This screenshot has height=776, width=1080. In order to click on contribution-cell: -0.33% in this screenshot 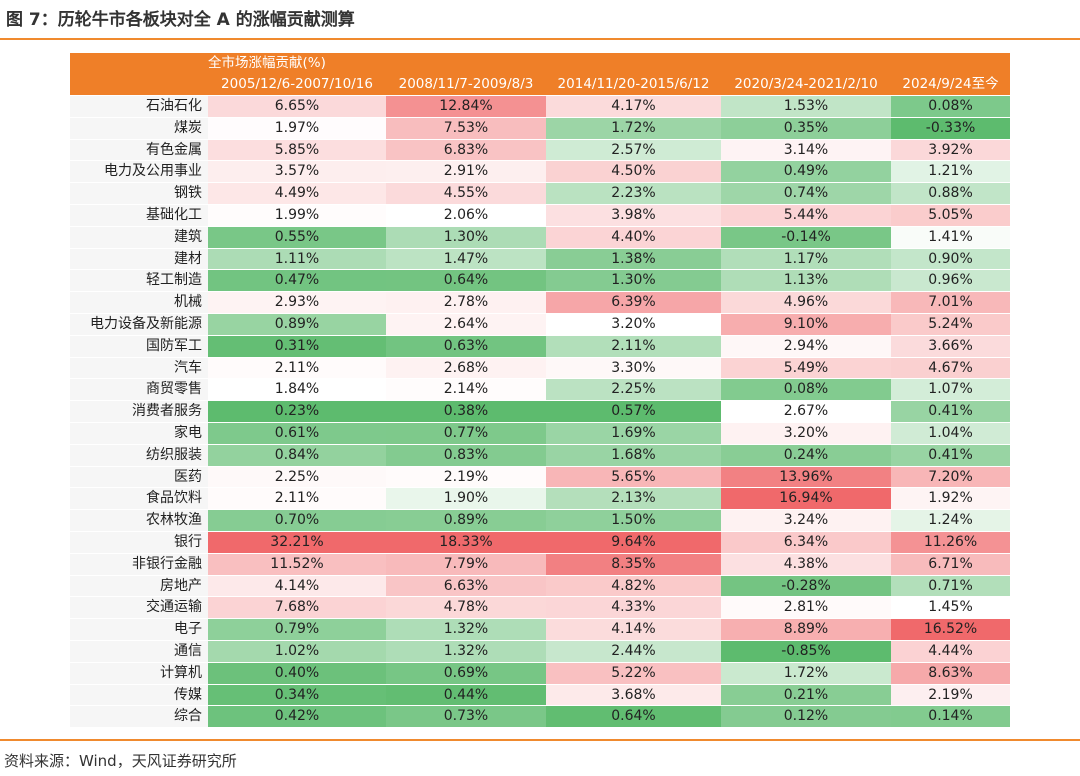, I will do `click(951, 128)`.